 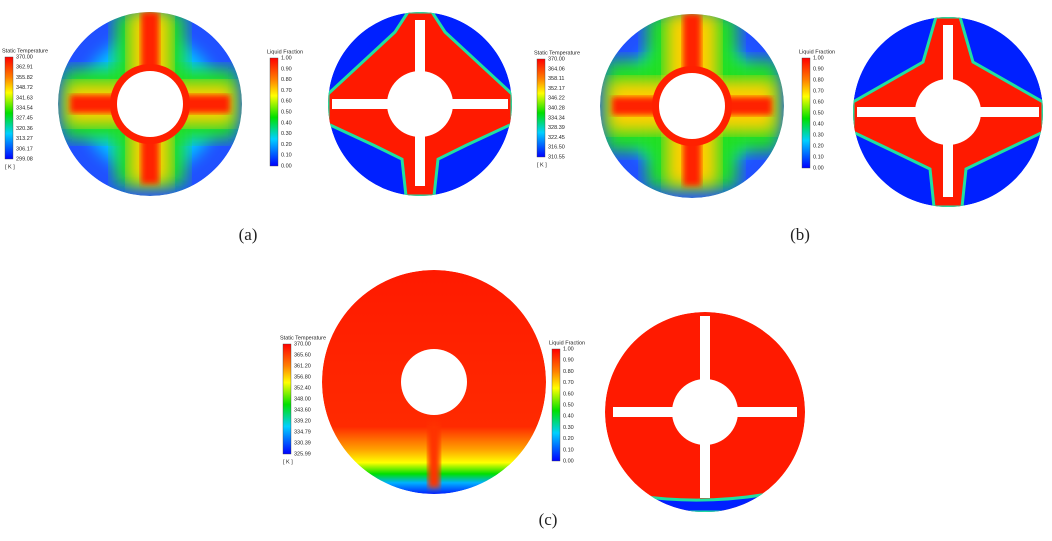 I want to click on legend-label: 334.79, so click(x=302, y=432).